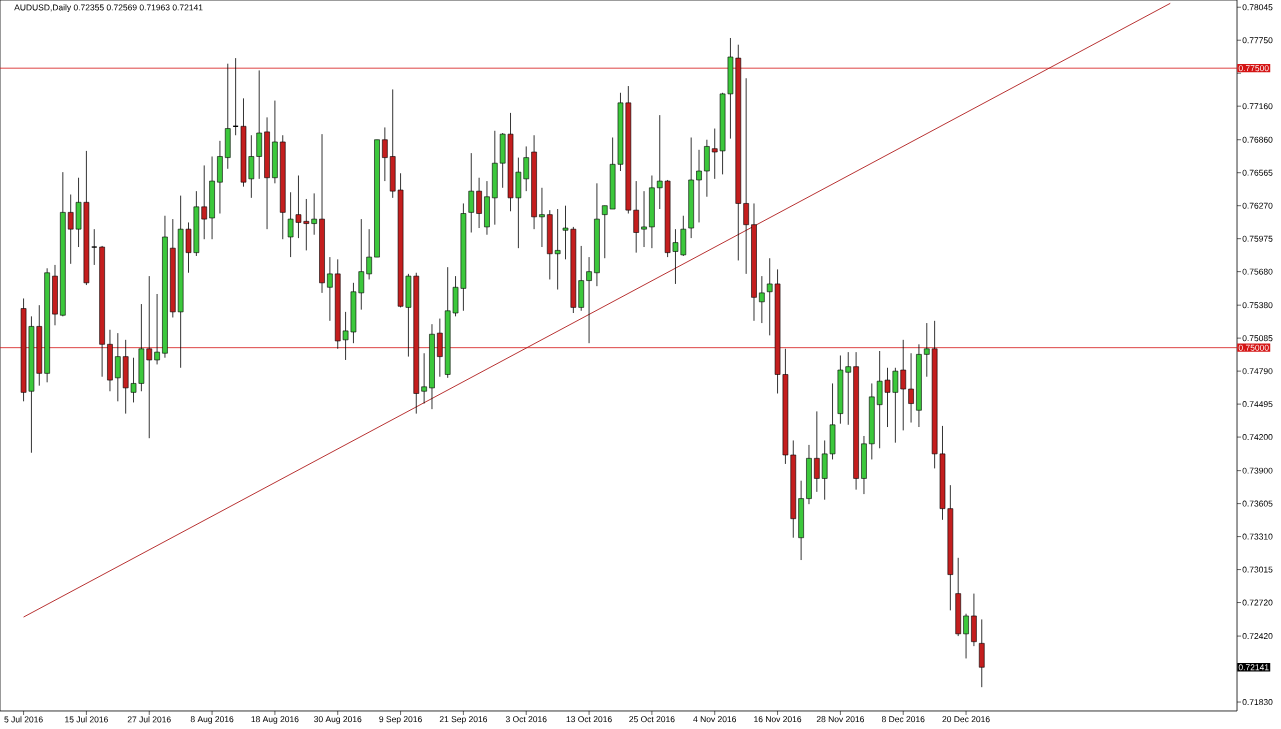 The height and width of the screenshot is (729, 1281). I want to click on x-tick-label: 4 Nov 2016, so click(714, 719).